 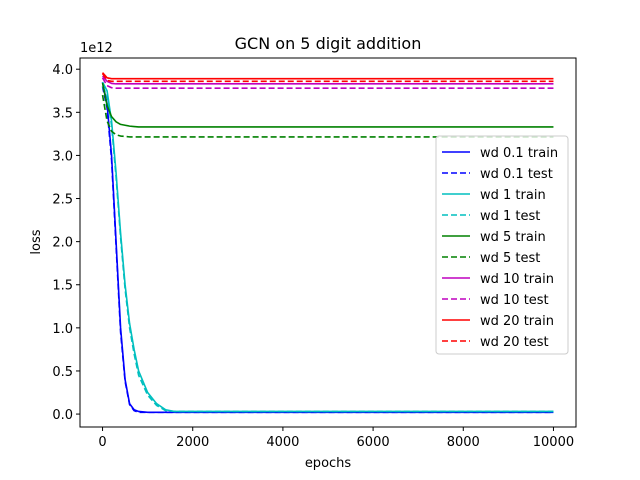 What do you see at coordinates (62, 286) in the screenshot?
I see `y-tick-label: 1.5` at bounding box center [62, 286].